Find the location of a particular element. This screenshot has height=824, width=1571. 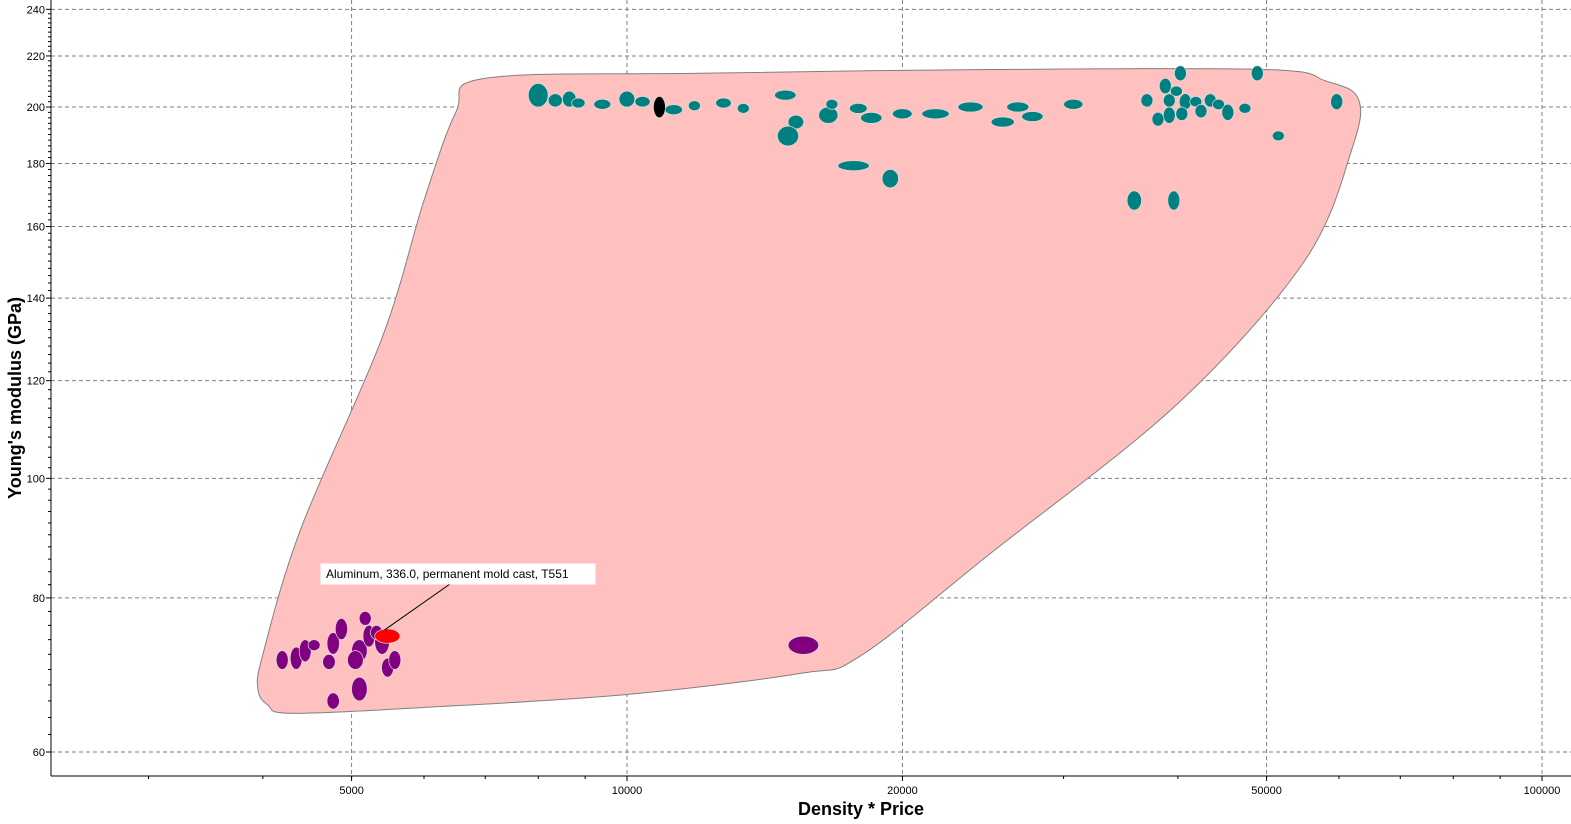

y-tick-label: 220 is located at coordinates (36, 57).